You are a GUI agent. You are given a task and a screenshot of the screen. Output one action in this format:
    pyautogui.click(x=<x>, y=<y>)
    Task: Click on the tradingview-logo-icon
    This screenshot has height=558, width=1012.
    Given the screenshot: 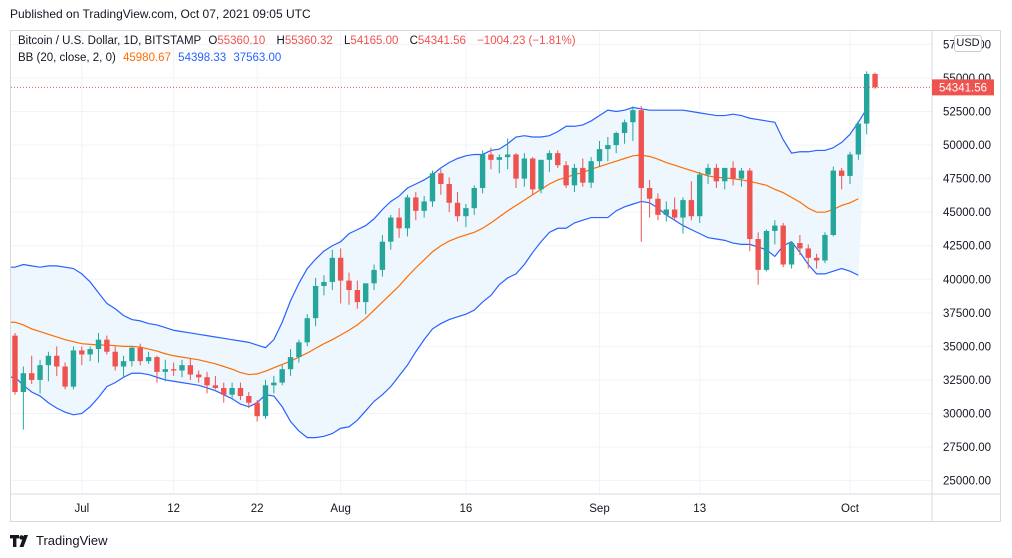 What is the action you would take?
    pyautogui.click(x=19, y=540)
    